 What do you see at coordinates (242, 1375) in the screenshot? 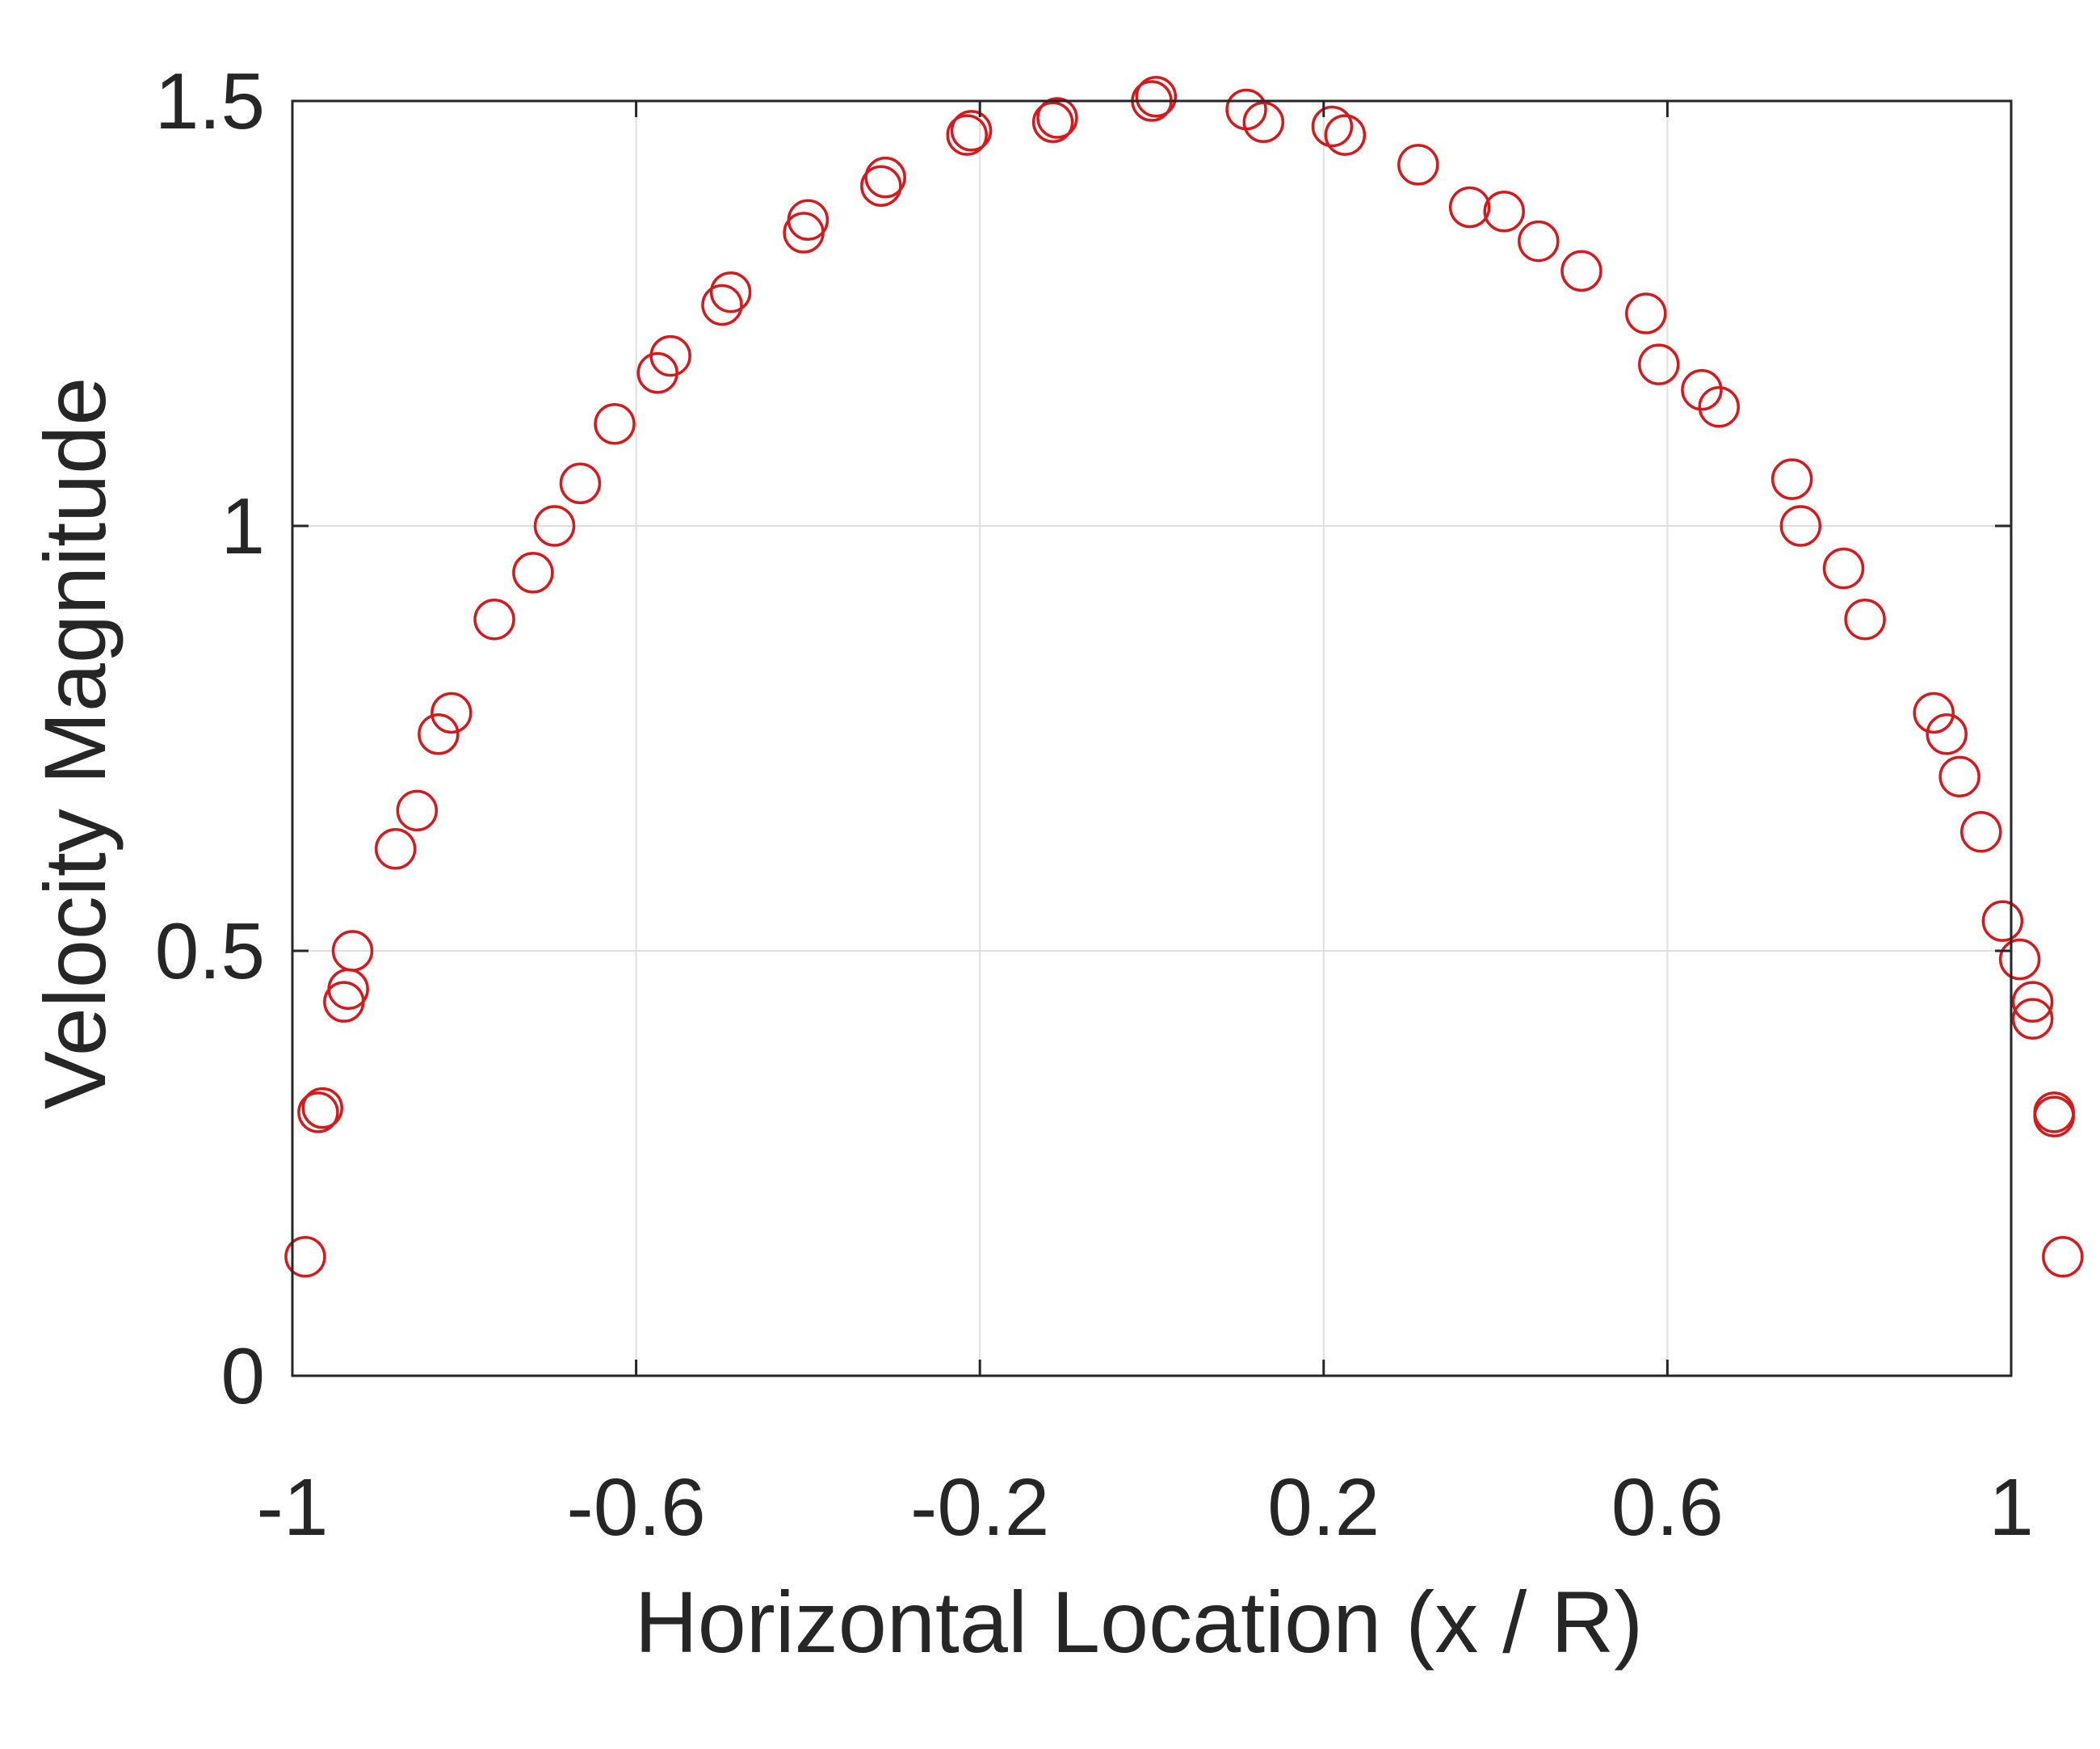
I see `y-tick-label: 0` at bounding box center [242, 1375].